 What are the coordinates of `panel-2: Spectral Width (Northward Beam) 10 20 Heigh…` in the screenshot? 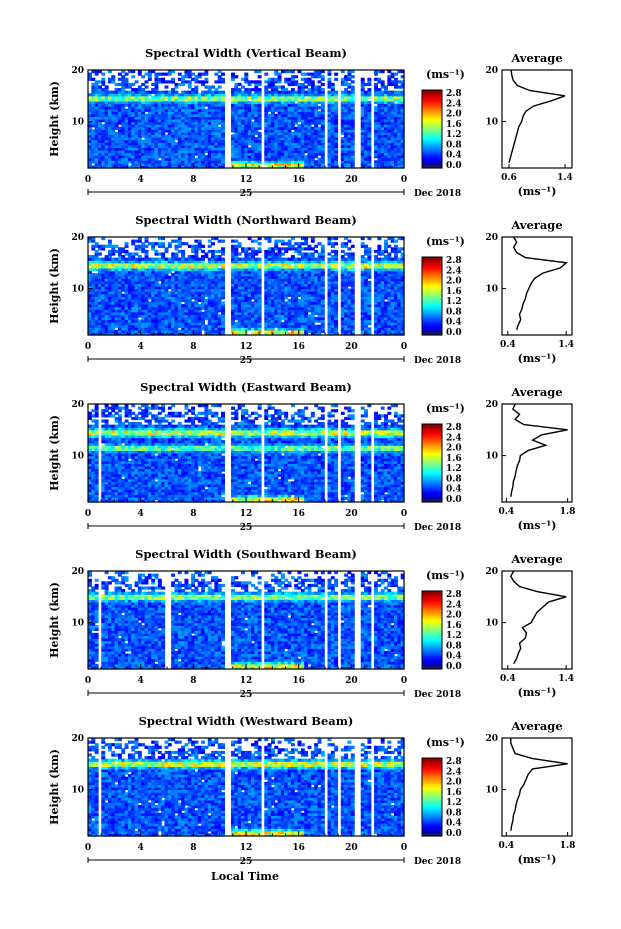 It's located at (311, 289).